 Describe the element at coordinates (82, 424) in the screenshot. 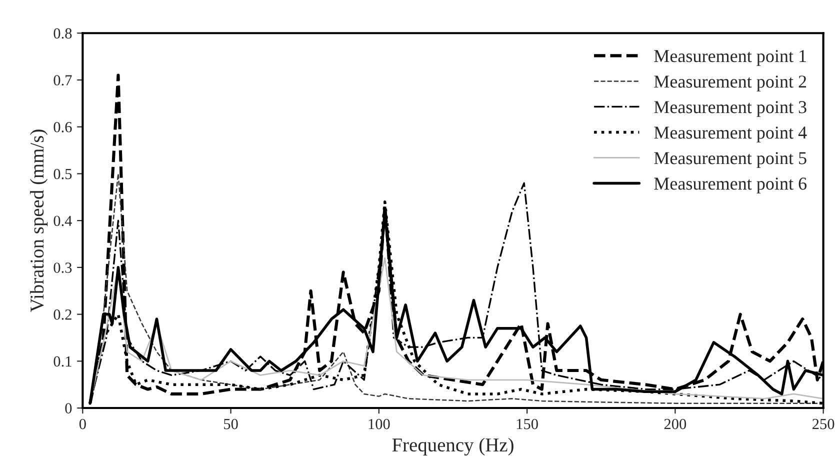

I see `x-tick-label: 0` at that location.